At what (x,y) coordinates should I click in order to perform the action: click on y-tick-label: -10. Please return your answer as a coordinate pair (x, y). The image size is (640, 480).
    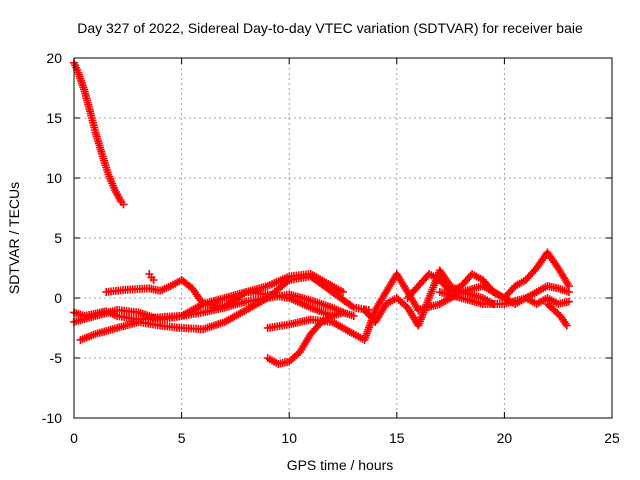
    Looking at the image, I should click on (52, 418).